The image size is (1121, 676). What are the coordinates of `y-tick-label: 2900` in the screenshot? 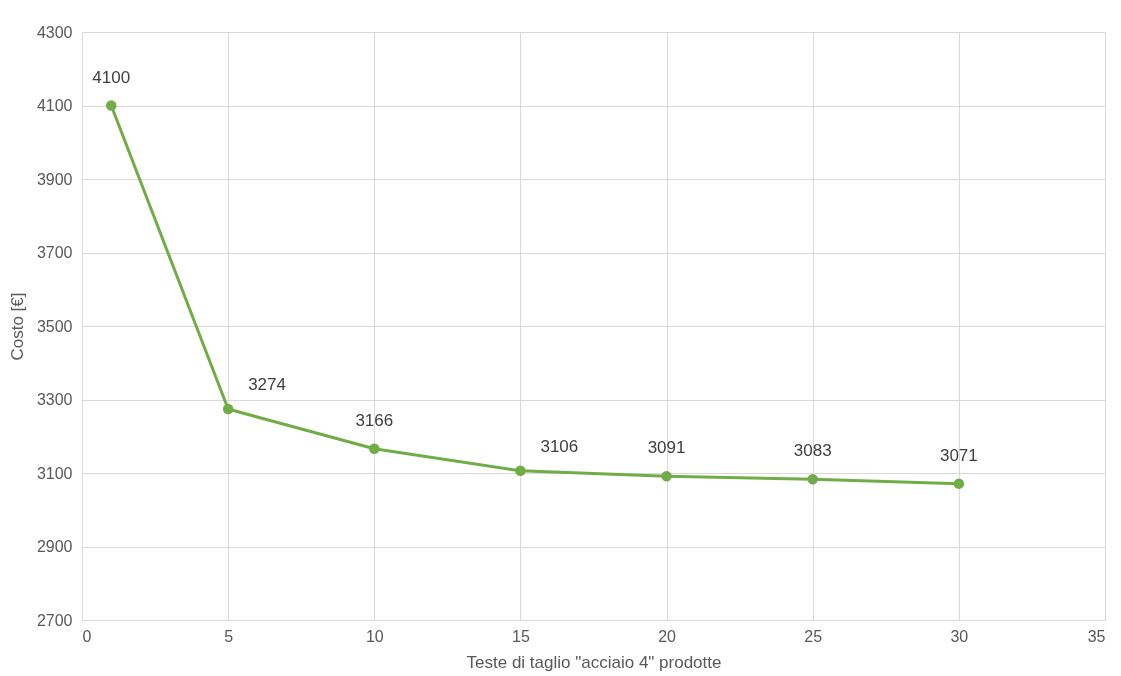 It's located at (54, 546).